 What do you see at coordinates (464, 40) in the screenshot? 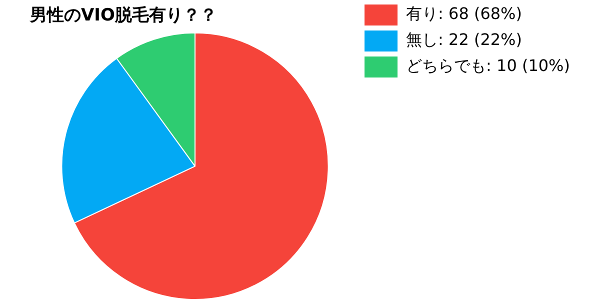
I see `legend-label: 無し: 22 (22%)` at bounding box center [464, 40].